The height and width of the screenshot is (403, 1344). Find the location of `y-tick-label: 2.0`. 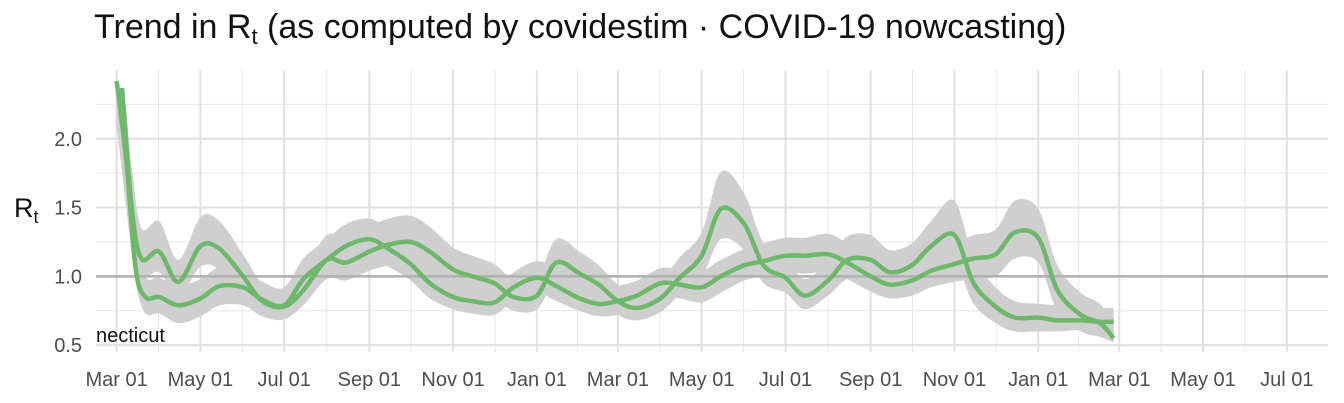

y-tick-label: 2.0 is located at coordinates (68, 140).